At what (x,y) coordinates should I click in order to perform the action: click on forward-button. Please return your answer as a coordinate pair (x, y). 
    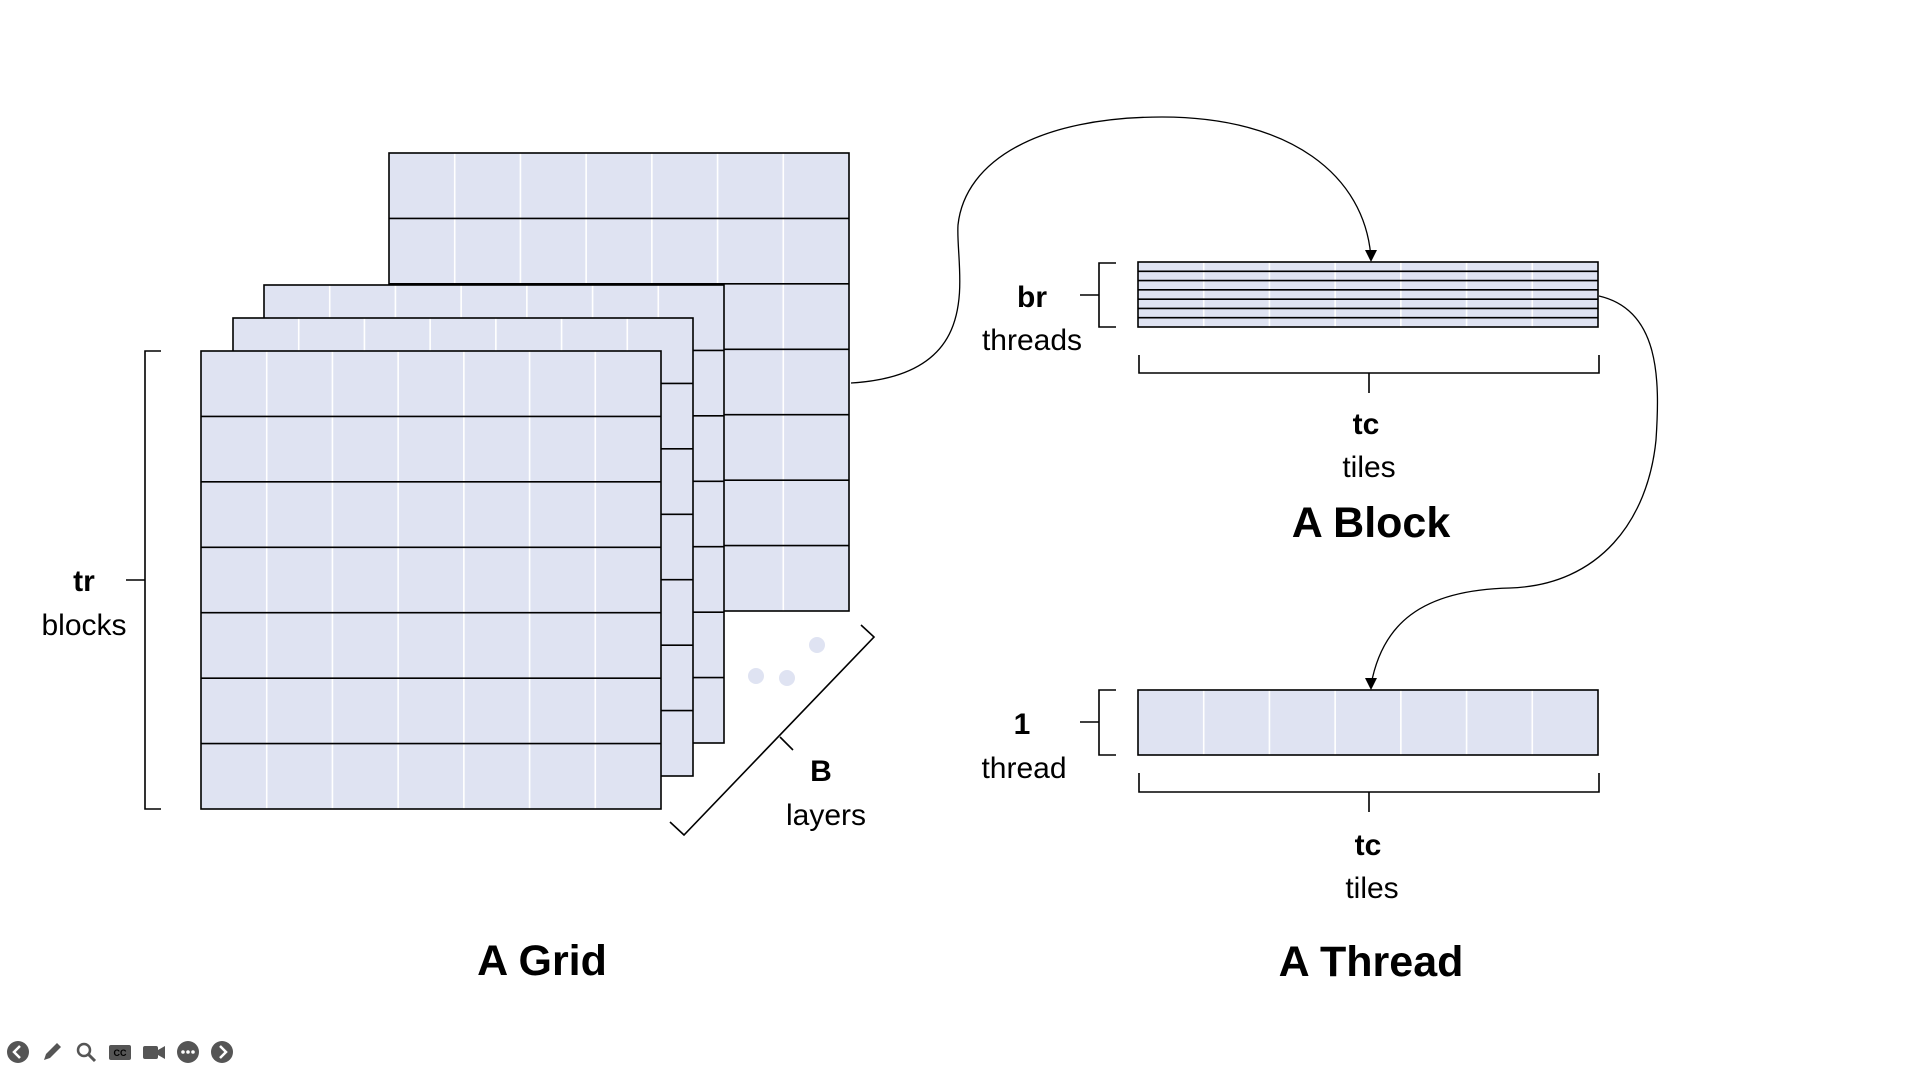
    Looking at the image, I should click on (222, 1052).